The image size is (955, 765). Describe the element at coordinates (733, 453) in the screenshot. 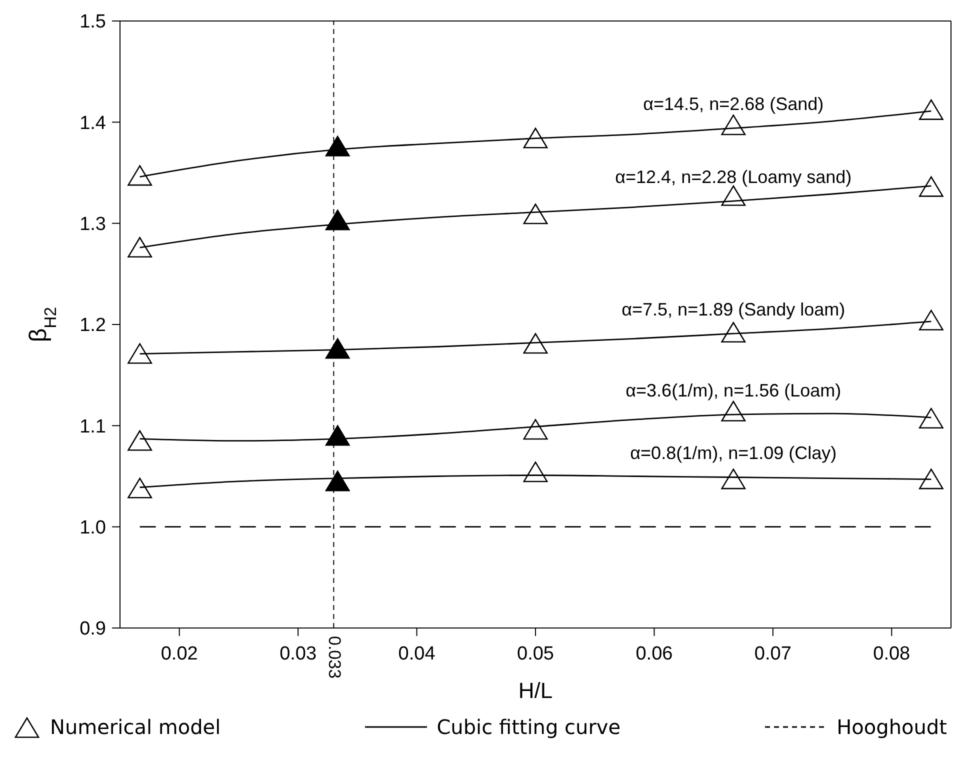

I see `annotation: α=0.8(1/m), n=1.09 (Clay)` at that location.